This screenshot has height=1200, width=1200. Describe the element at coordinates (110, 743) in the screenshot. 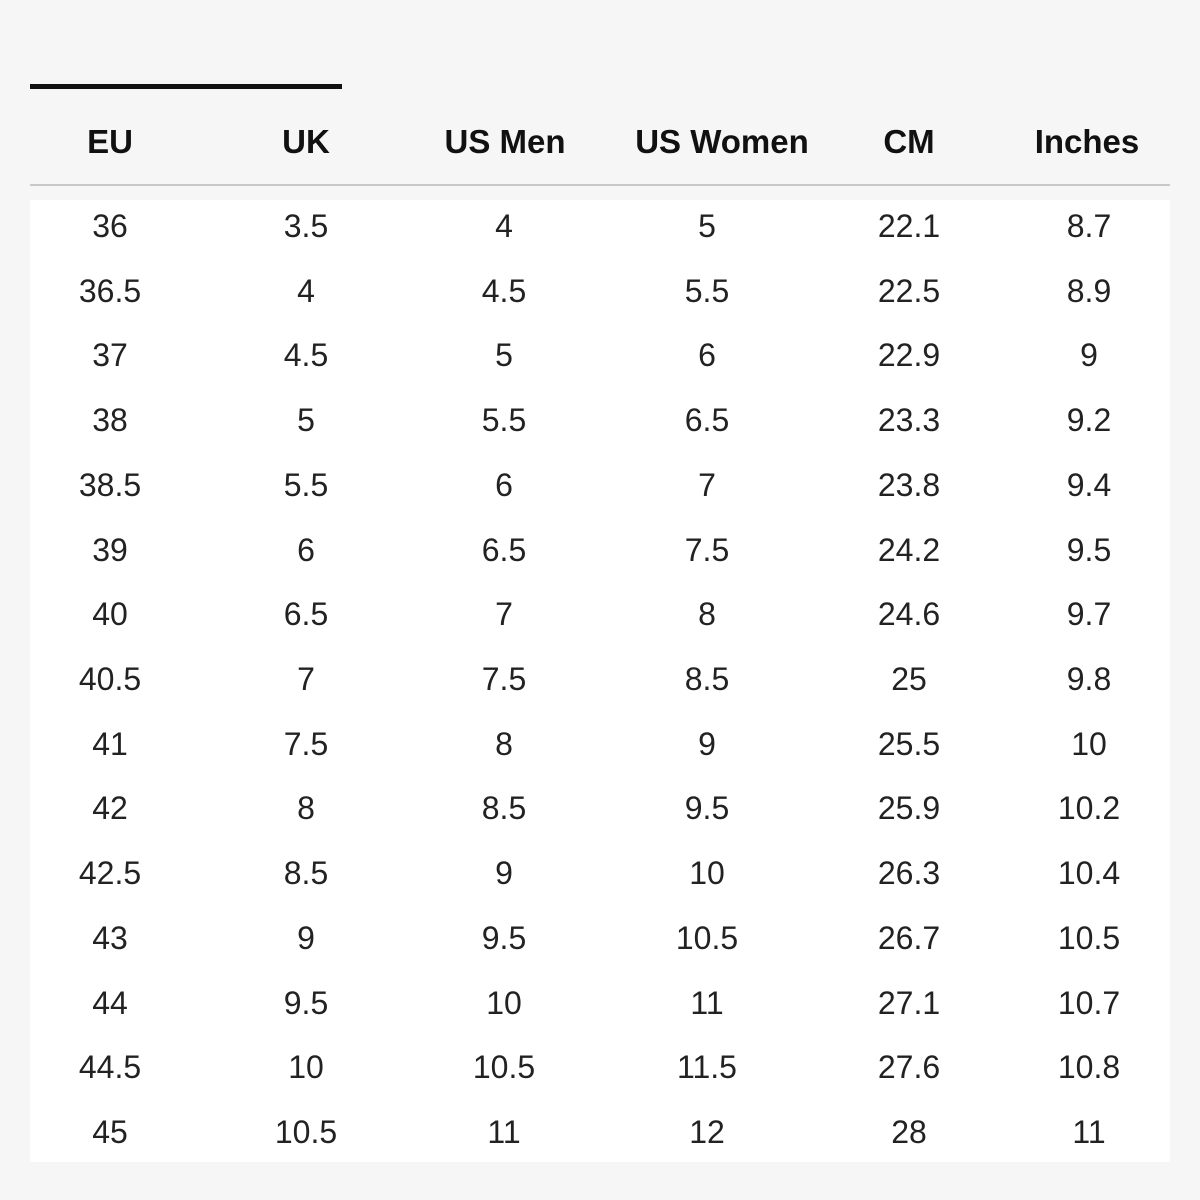

I see `table-cell: 41` at that location.